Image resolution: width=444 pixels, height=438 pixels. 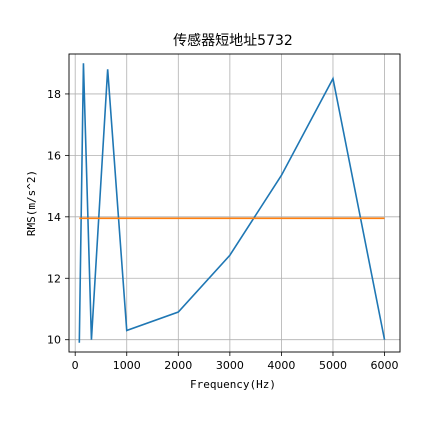 What do you see at coordinates (281, 365) in the screenshot?
I see `x-tick-label: 4000` at bounding box center [281, 365].